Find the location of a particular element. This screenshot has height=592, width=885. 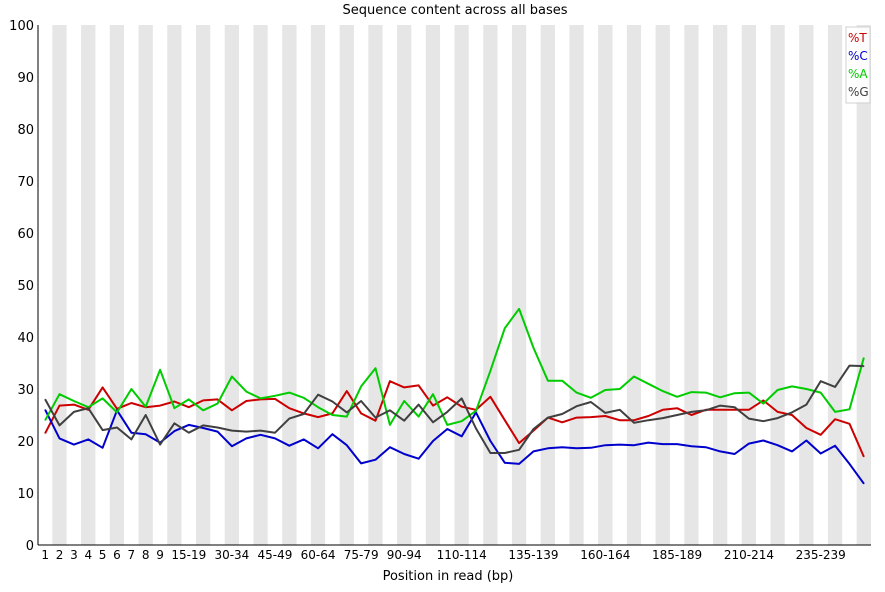

x-axis-label: Position in read (bp) is located at coordinates (448, 576).